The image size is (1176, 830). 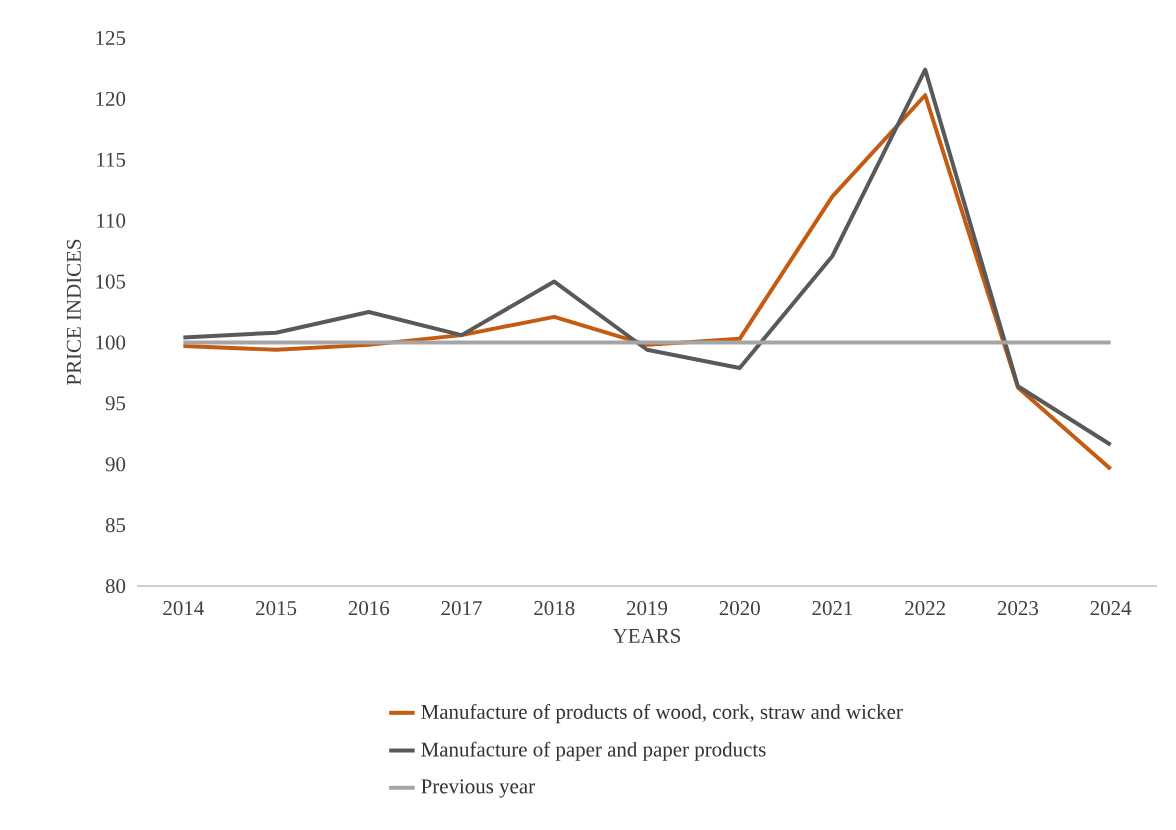 I want to click on y-tick-label: 110, so click(x=111, y=220).